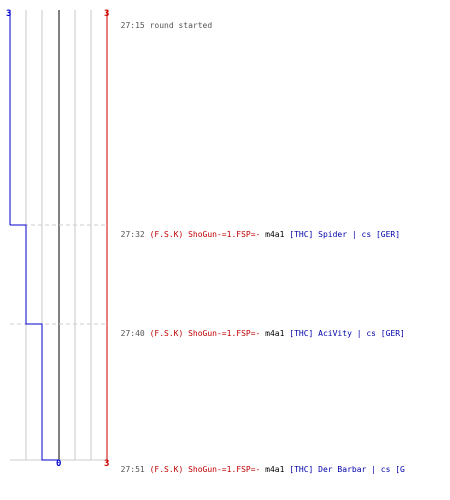 The width and height of the screenshot is (450, 500). Describe the element at coordinates (181, 25) in the screenshot. I see `round-start-text: round started` at that location.